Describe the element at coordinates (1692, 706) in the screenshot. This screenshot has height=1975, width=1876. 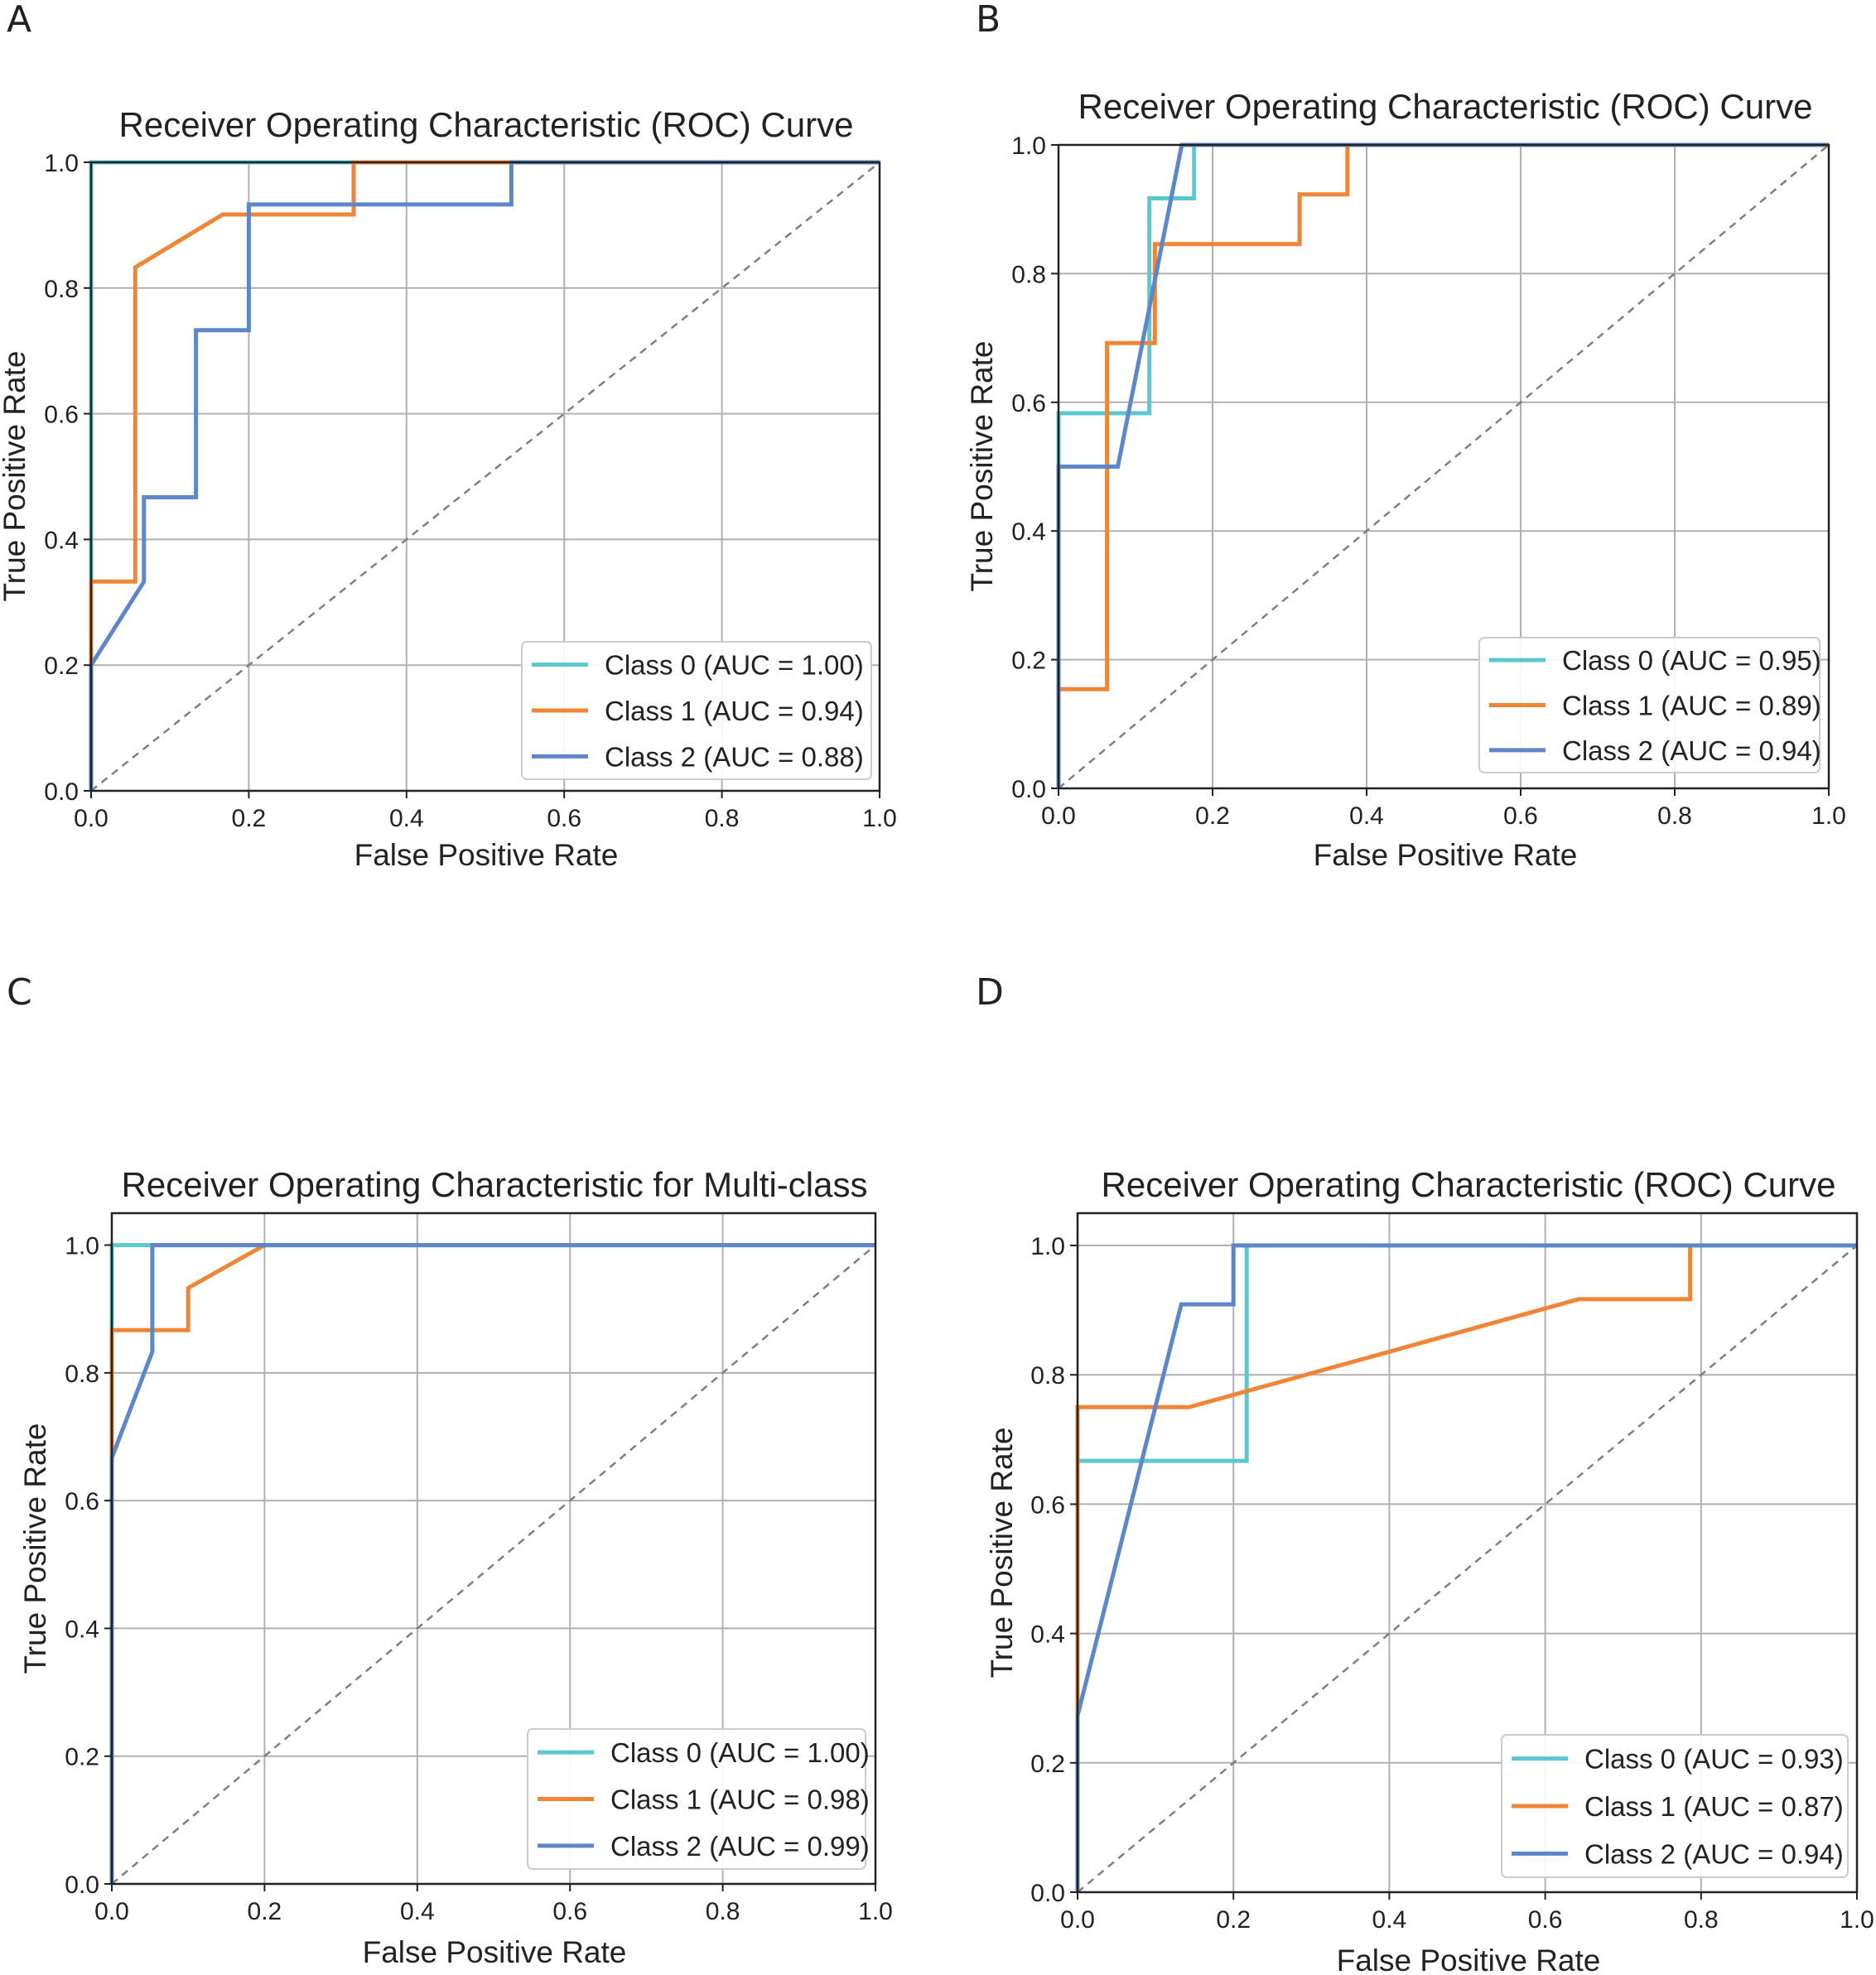
I see `legend-label-class-1: Class 1 (AUC = 0.89)` at that location.